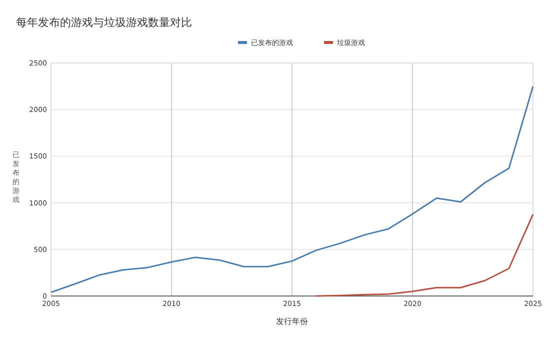 This screenshot has height=340, width=550. Describe the element at coordinates (104, 22) in the screenshot. I see `chart-title: 每年发布的游戏与垃圾游戏数量对比` at that location.